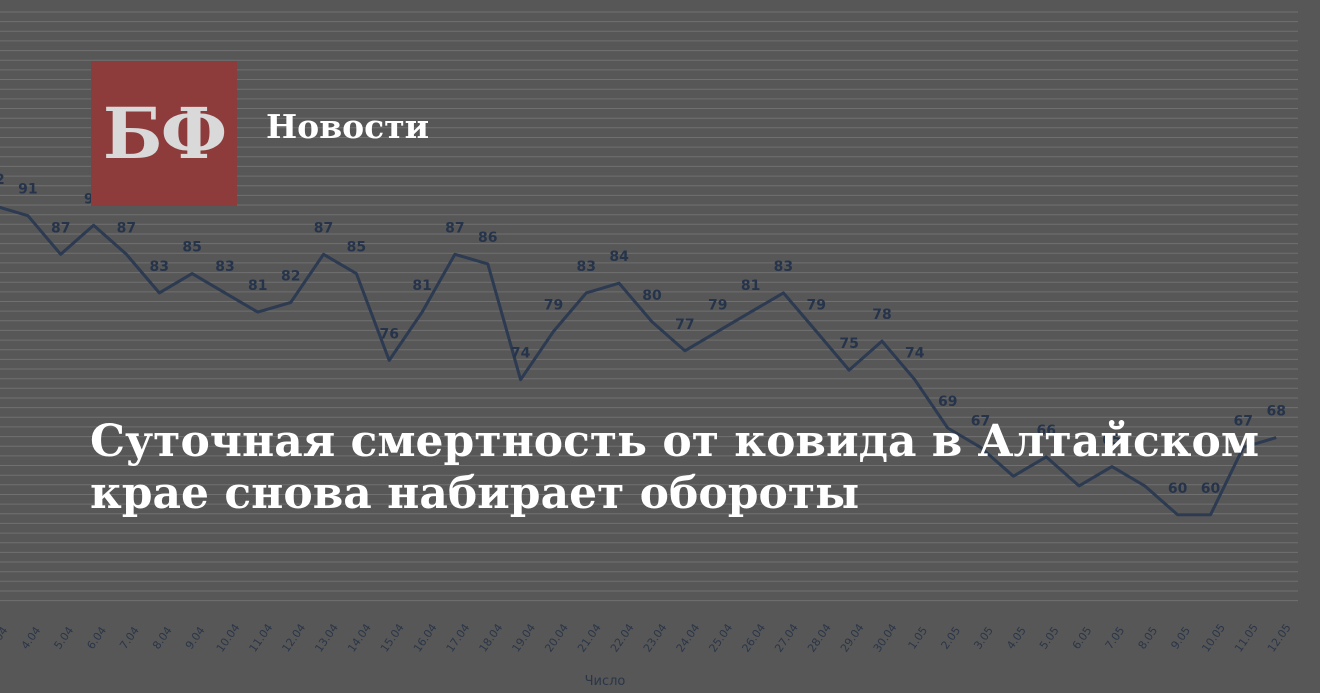  Describe the element at coordinates (786, 637) in the screenshot. I see `x-tick-label: 27.04` at that location.